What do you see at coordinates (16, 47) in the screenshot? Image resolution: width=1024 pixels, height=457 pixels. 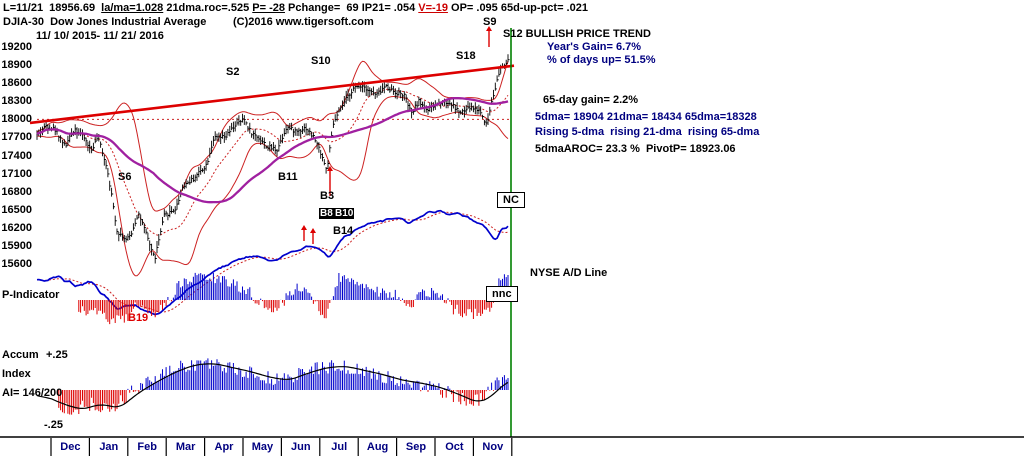 I see `price-tick-19200: 19200` at bounding box center [16, 47].